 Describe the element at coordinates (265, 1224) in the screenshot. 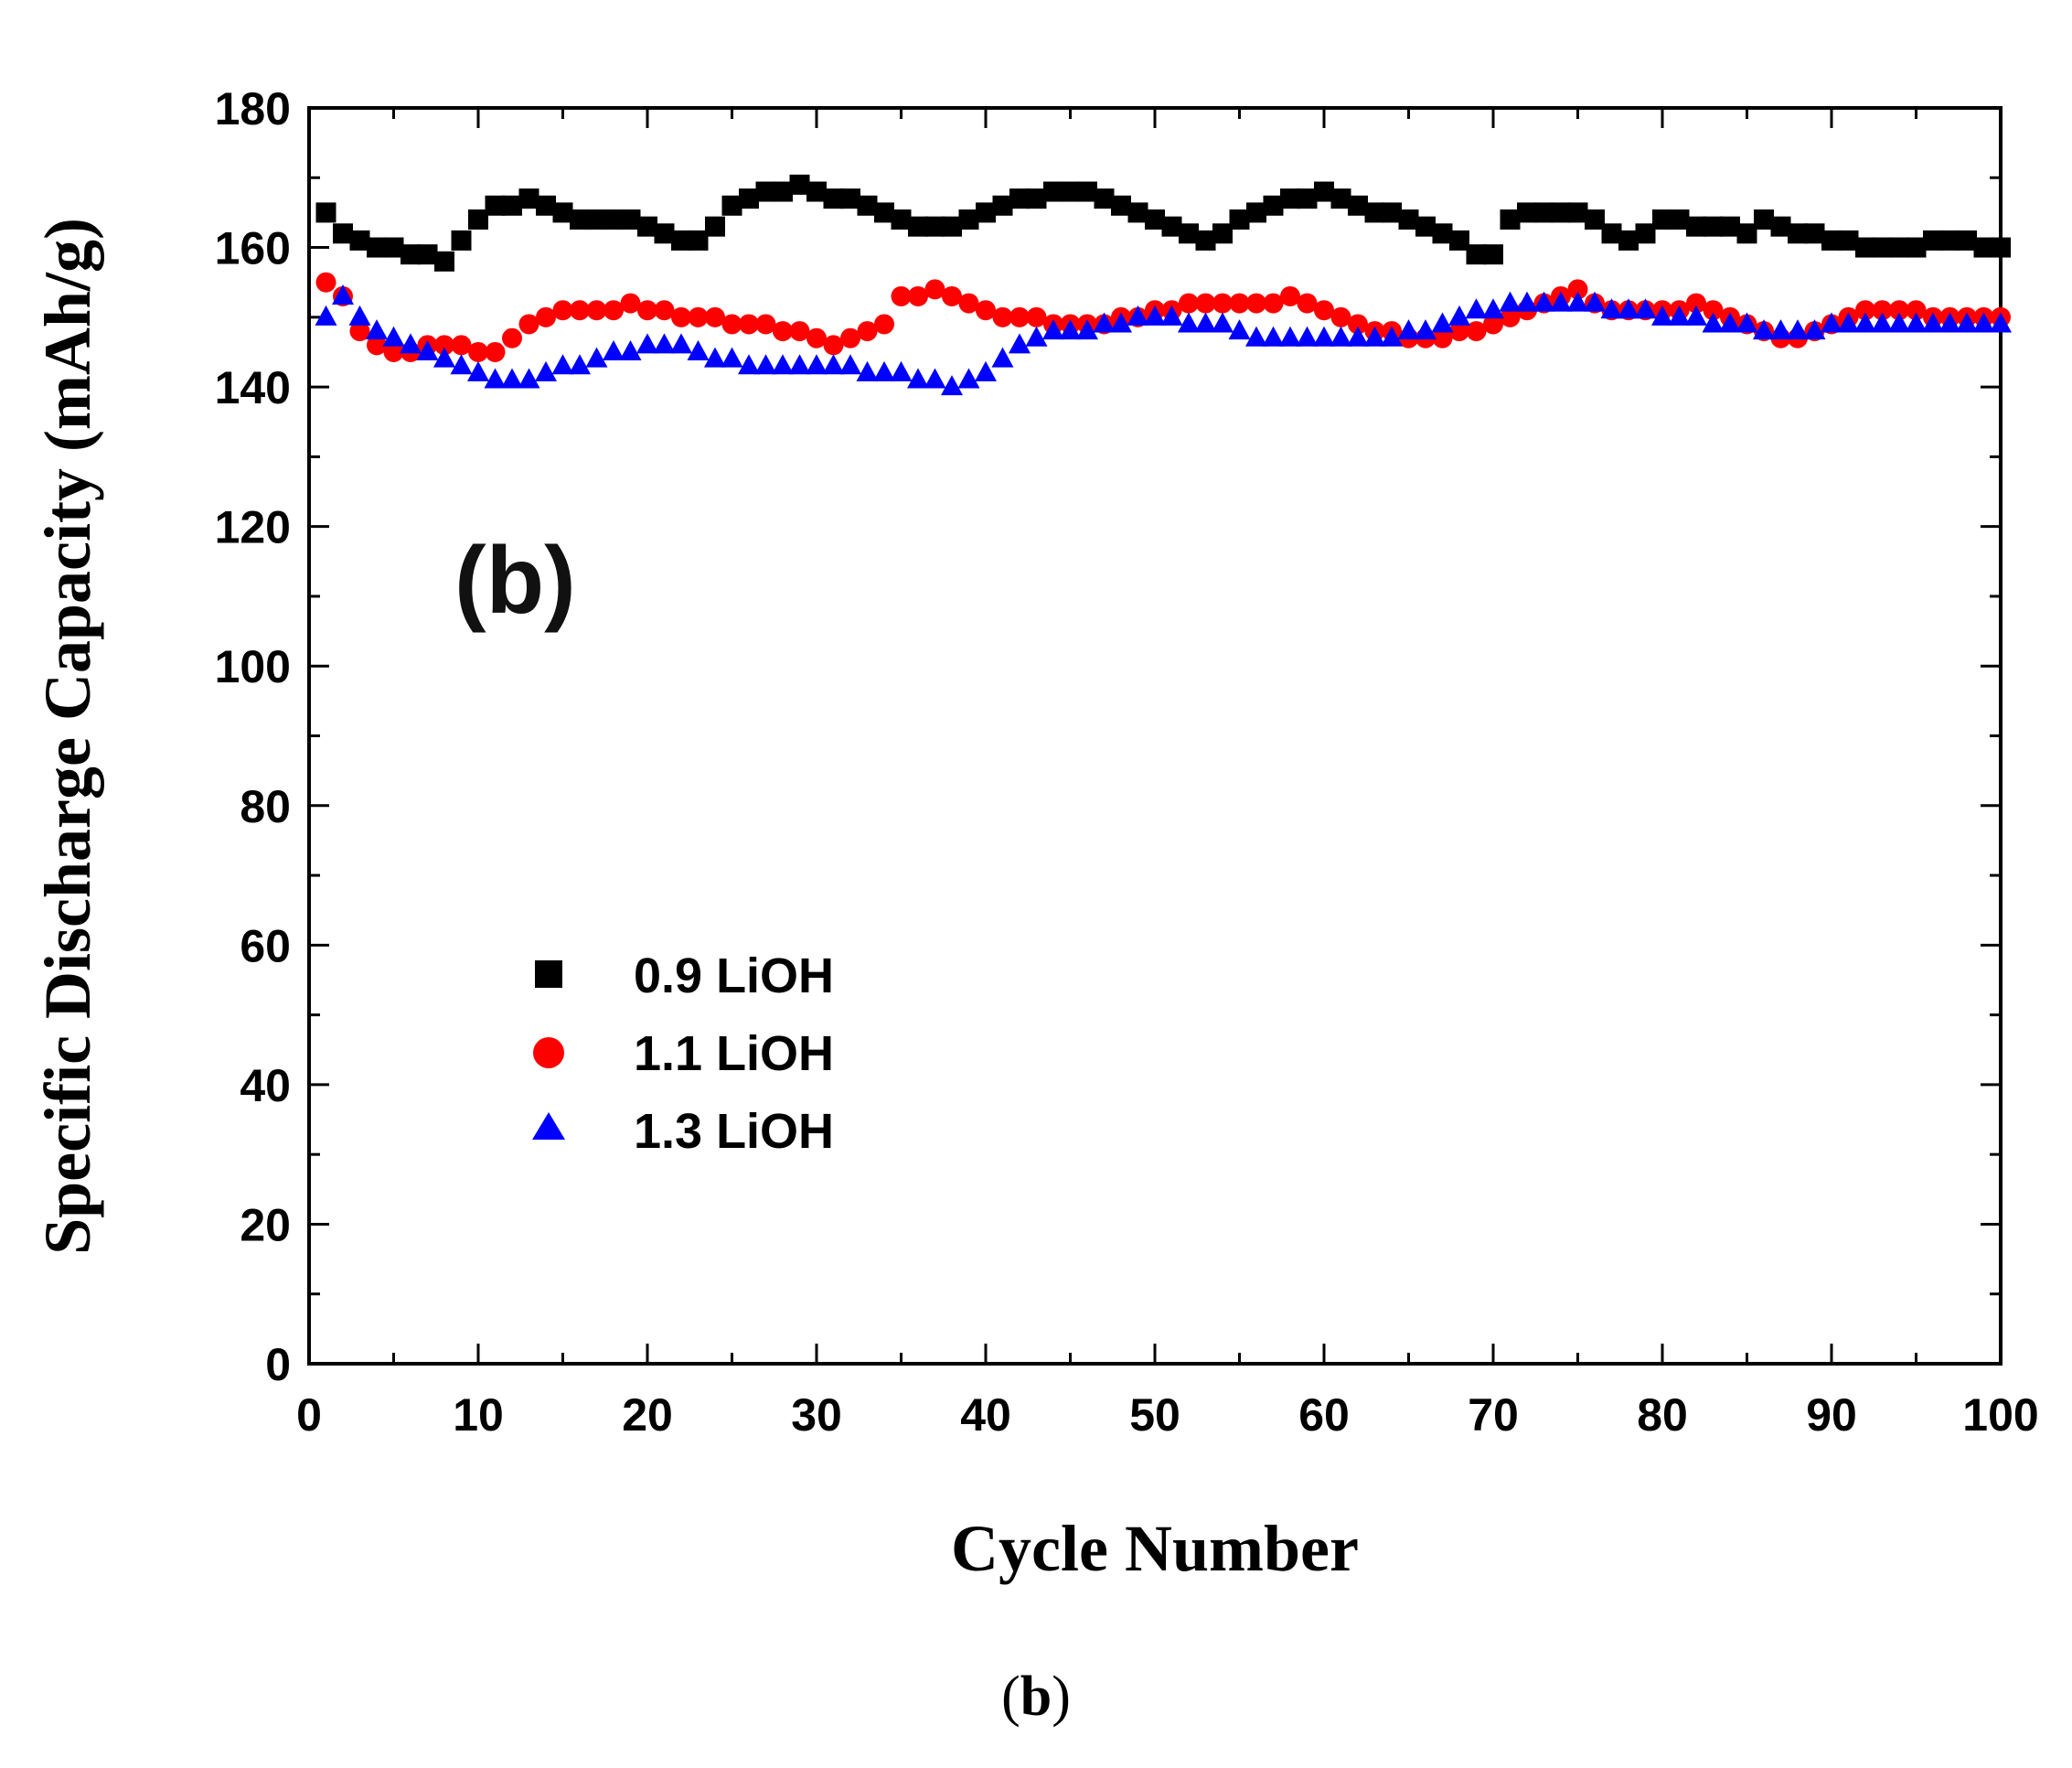

I see `y-tick-label: 20` at that location.